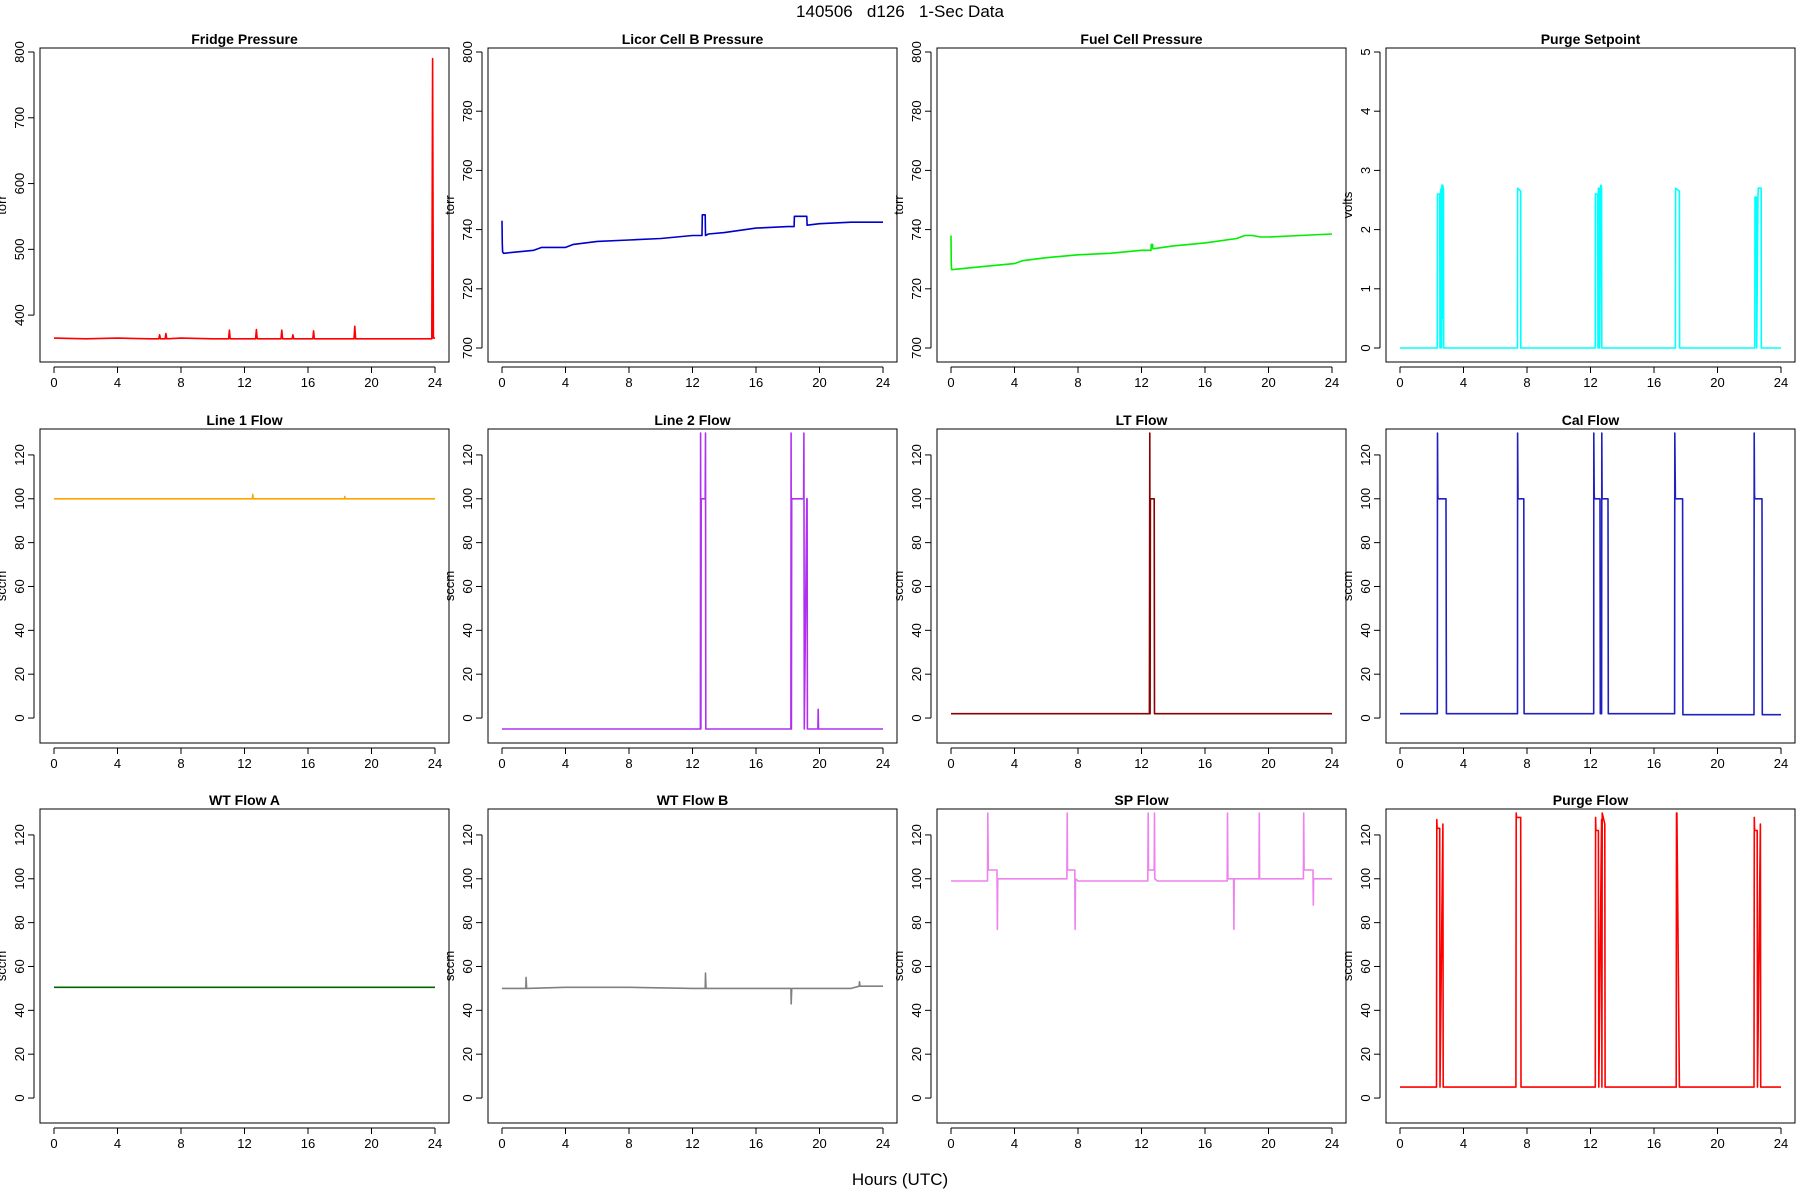  Describe the element at coordinates (692, 420) in the screenshot. I see `chart-title: Line 2 Flow` at that location.